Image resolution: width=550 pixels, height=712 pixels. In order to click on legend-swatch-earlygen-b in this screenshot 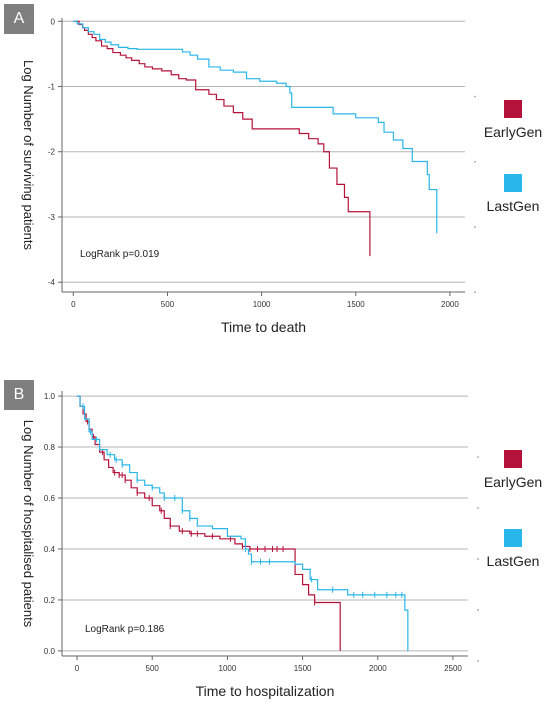, I will do `click(513, 459)`.